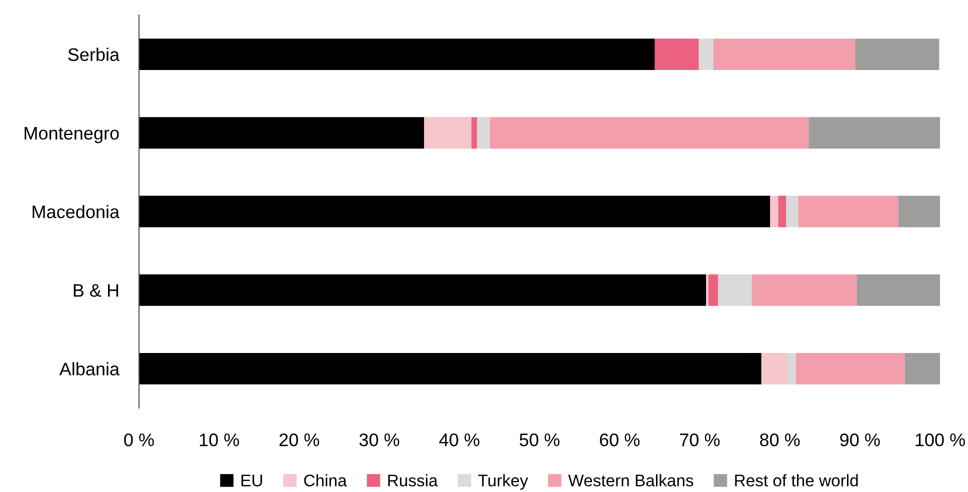 The image size is (968, 492). I want to click on x-tick-label: 0 %, so click(139, 439).